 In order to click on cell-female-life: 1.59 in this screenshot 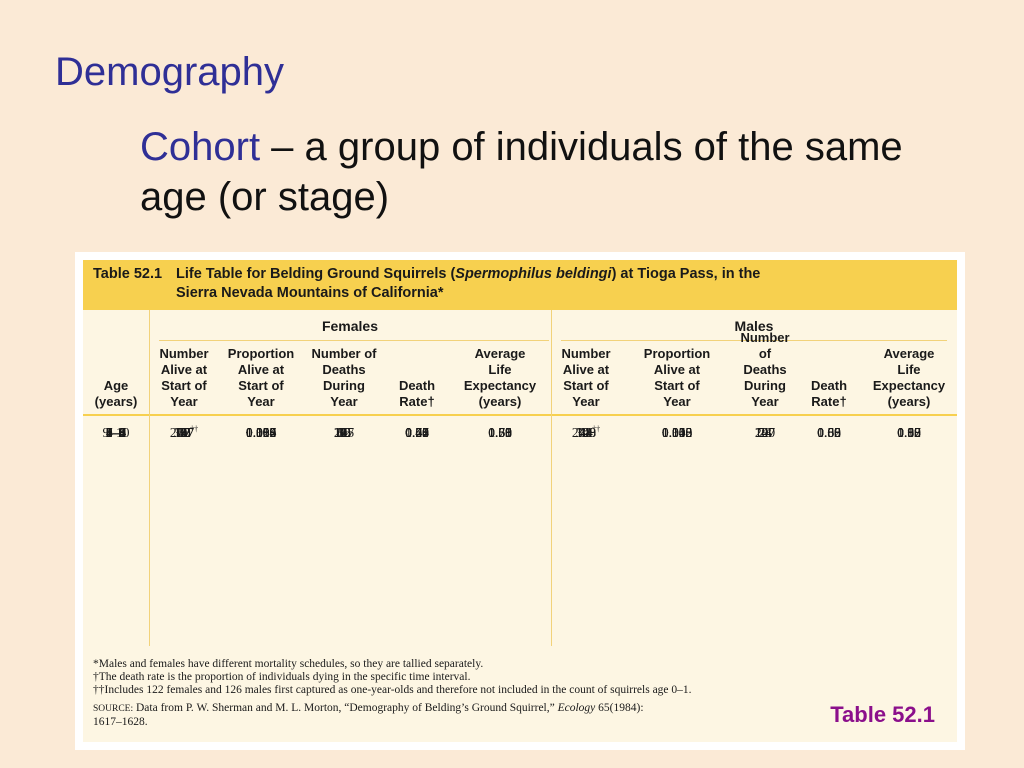, I will do `click(500, 432)`.